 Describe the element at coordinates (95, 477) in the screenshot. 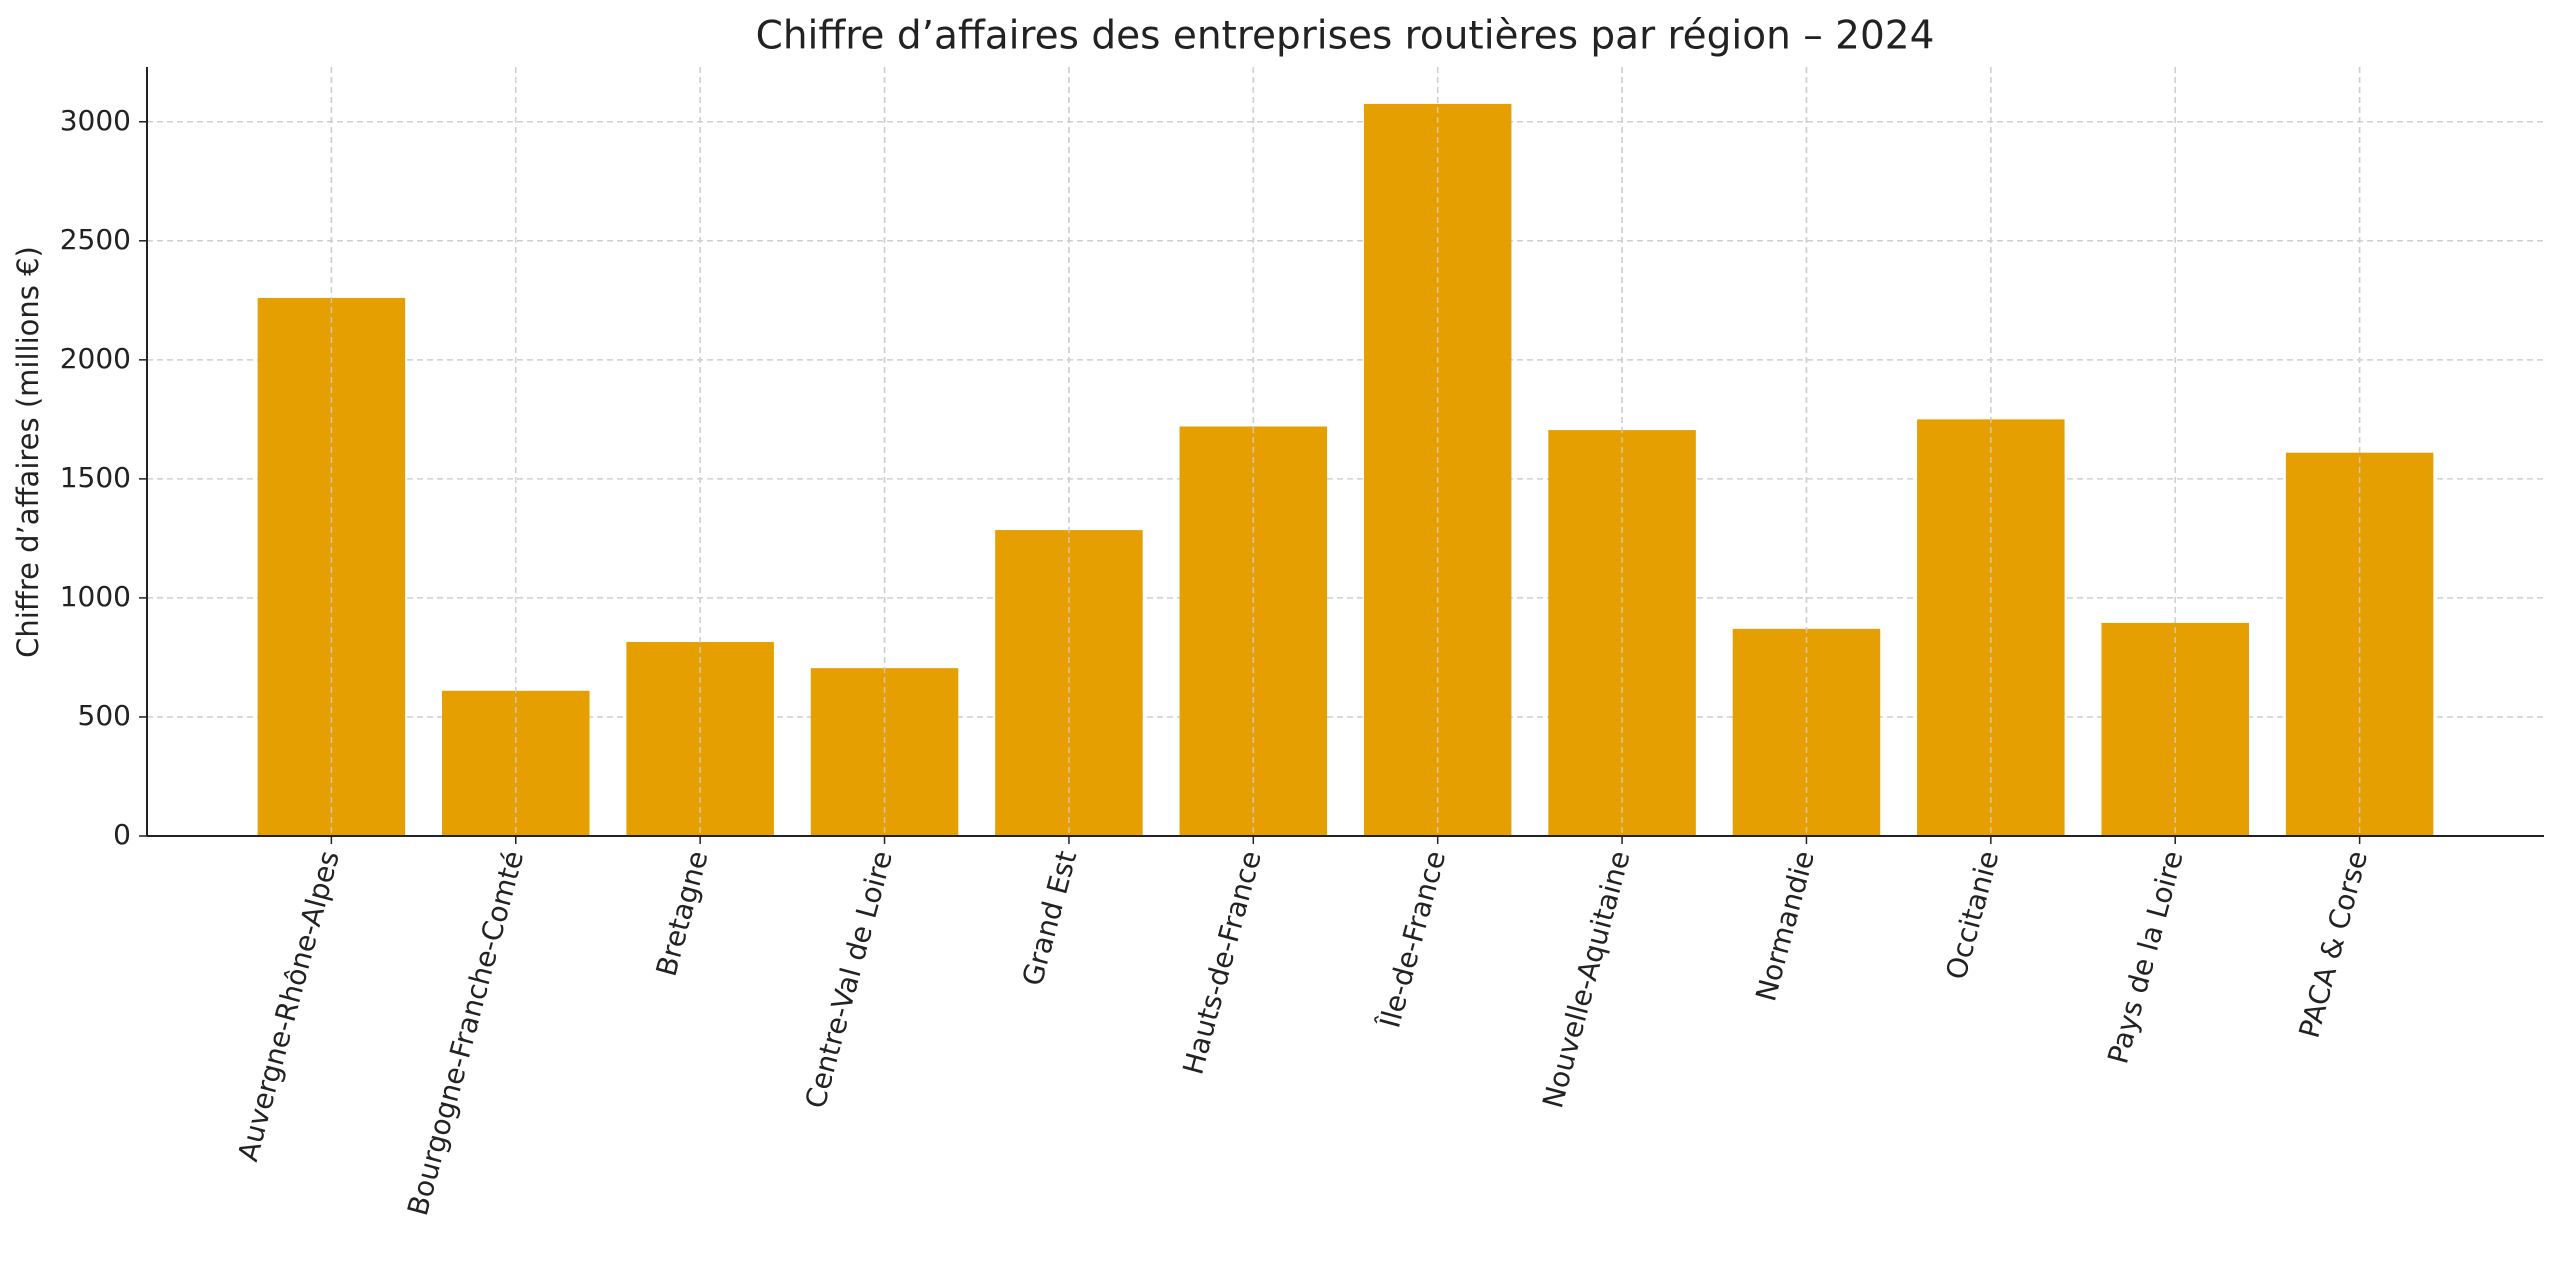

I see `y-tick-label: 1500` at that location.